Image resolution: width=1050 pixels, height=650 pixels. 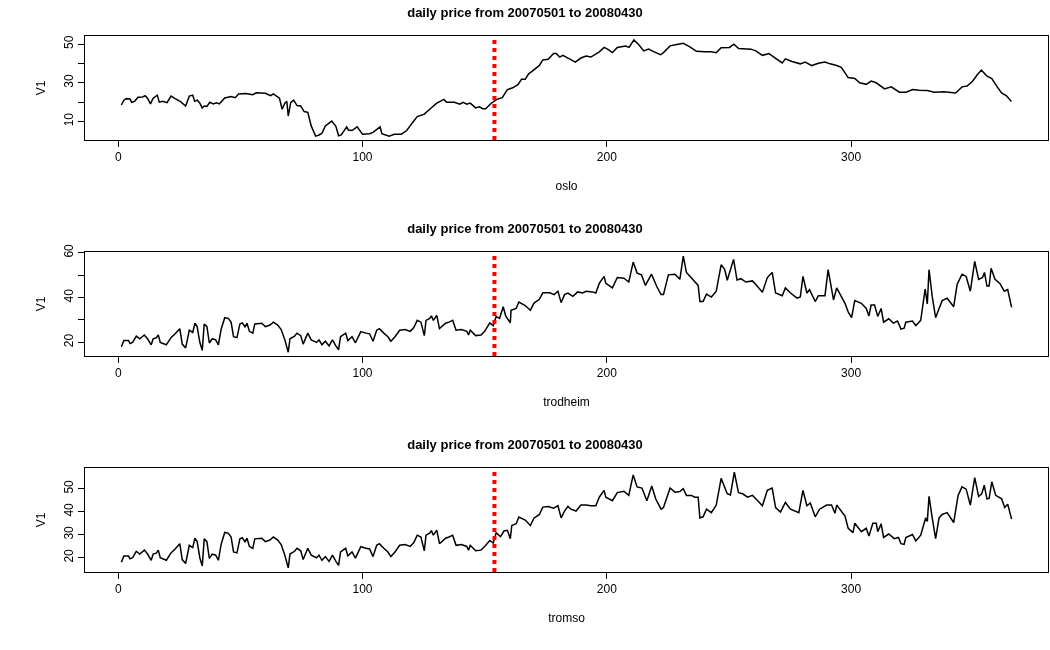 What do you see at coordinates (566, 186) in the screenshot?
I see `x-axis-title: oslo` at bounding box center [566, 186].